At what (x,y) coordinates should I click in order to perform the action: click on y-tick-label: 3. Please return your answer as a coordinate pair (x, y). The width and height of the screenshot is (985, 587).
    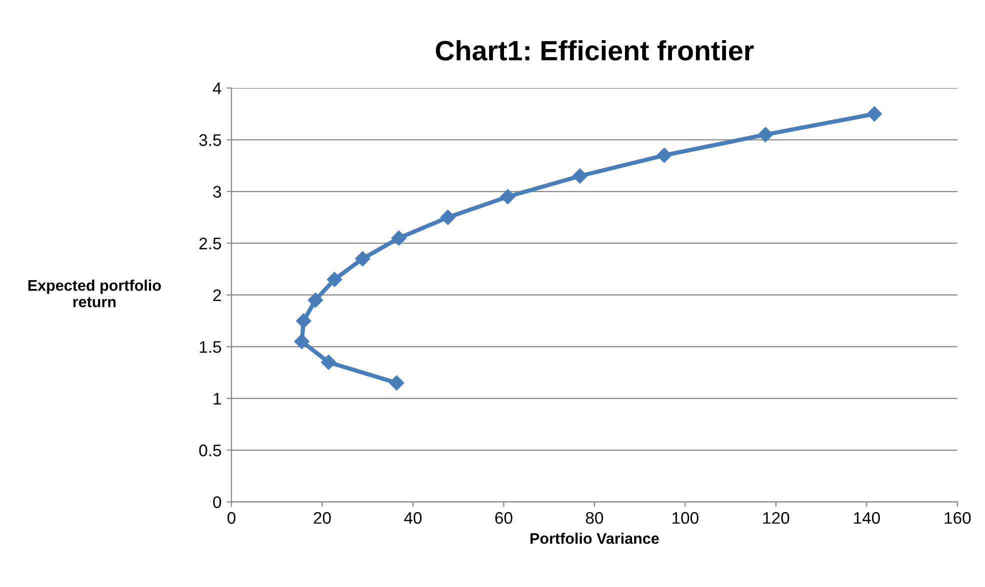
    Looking at the image, I should click on (217, 192).